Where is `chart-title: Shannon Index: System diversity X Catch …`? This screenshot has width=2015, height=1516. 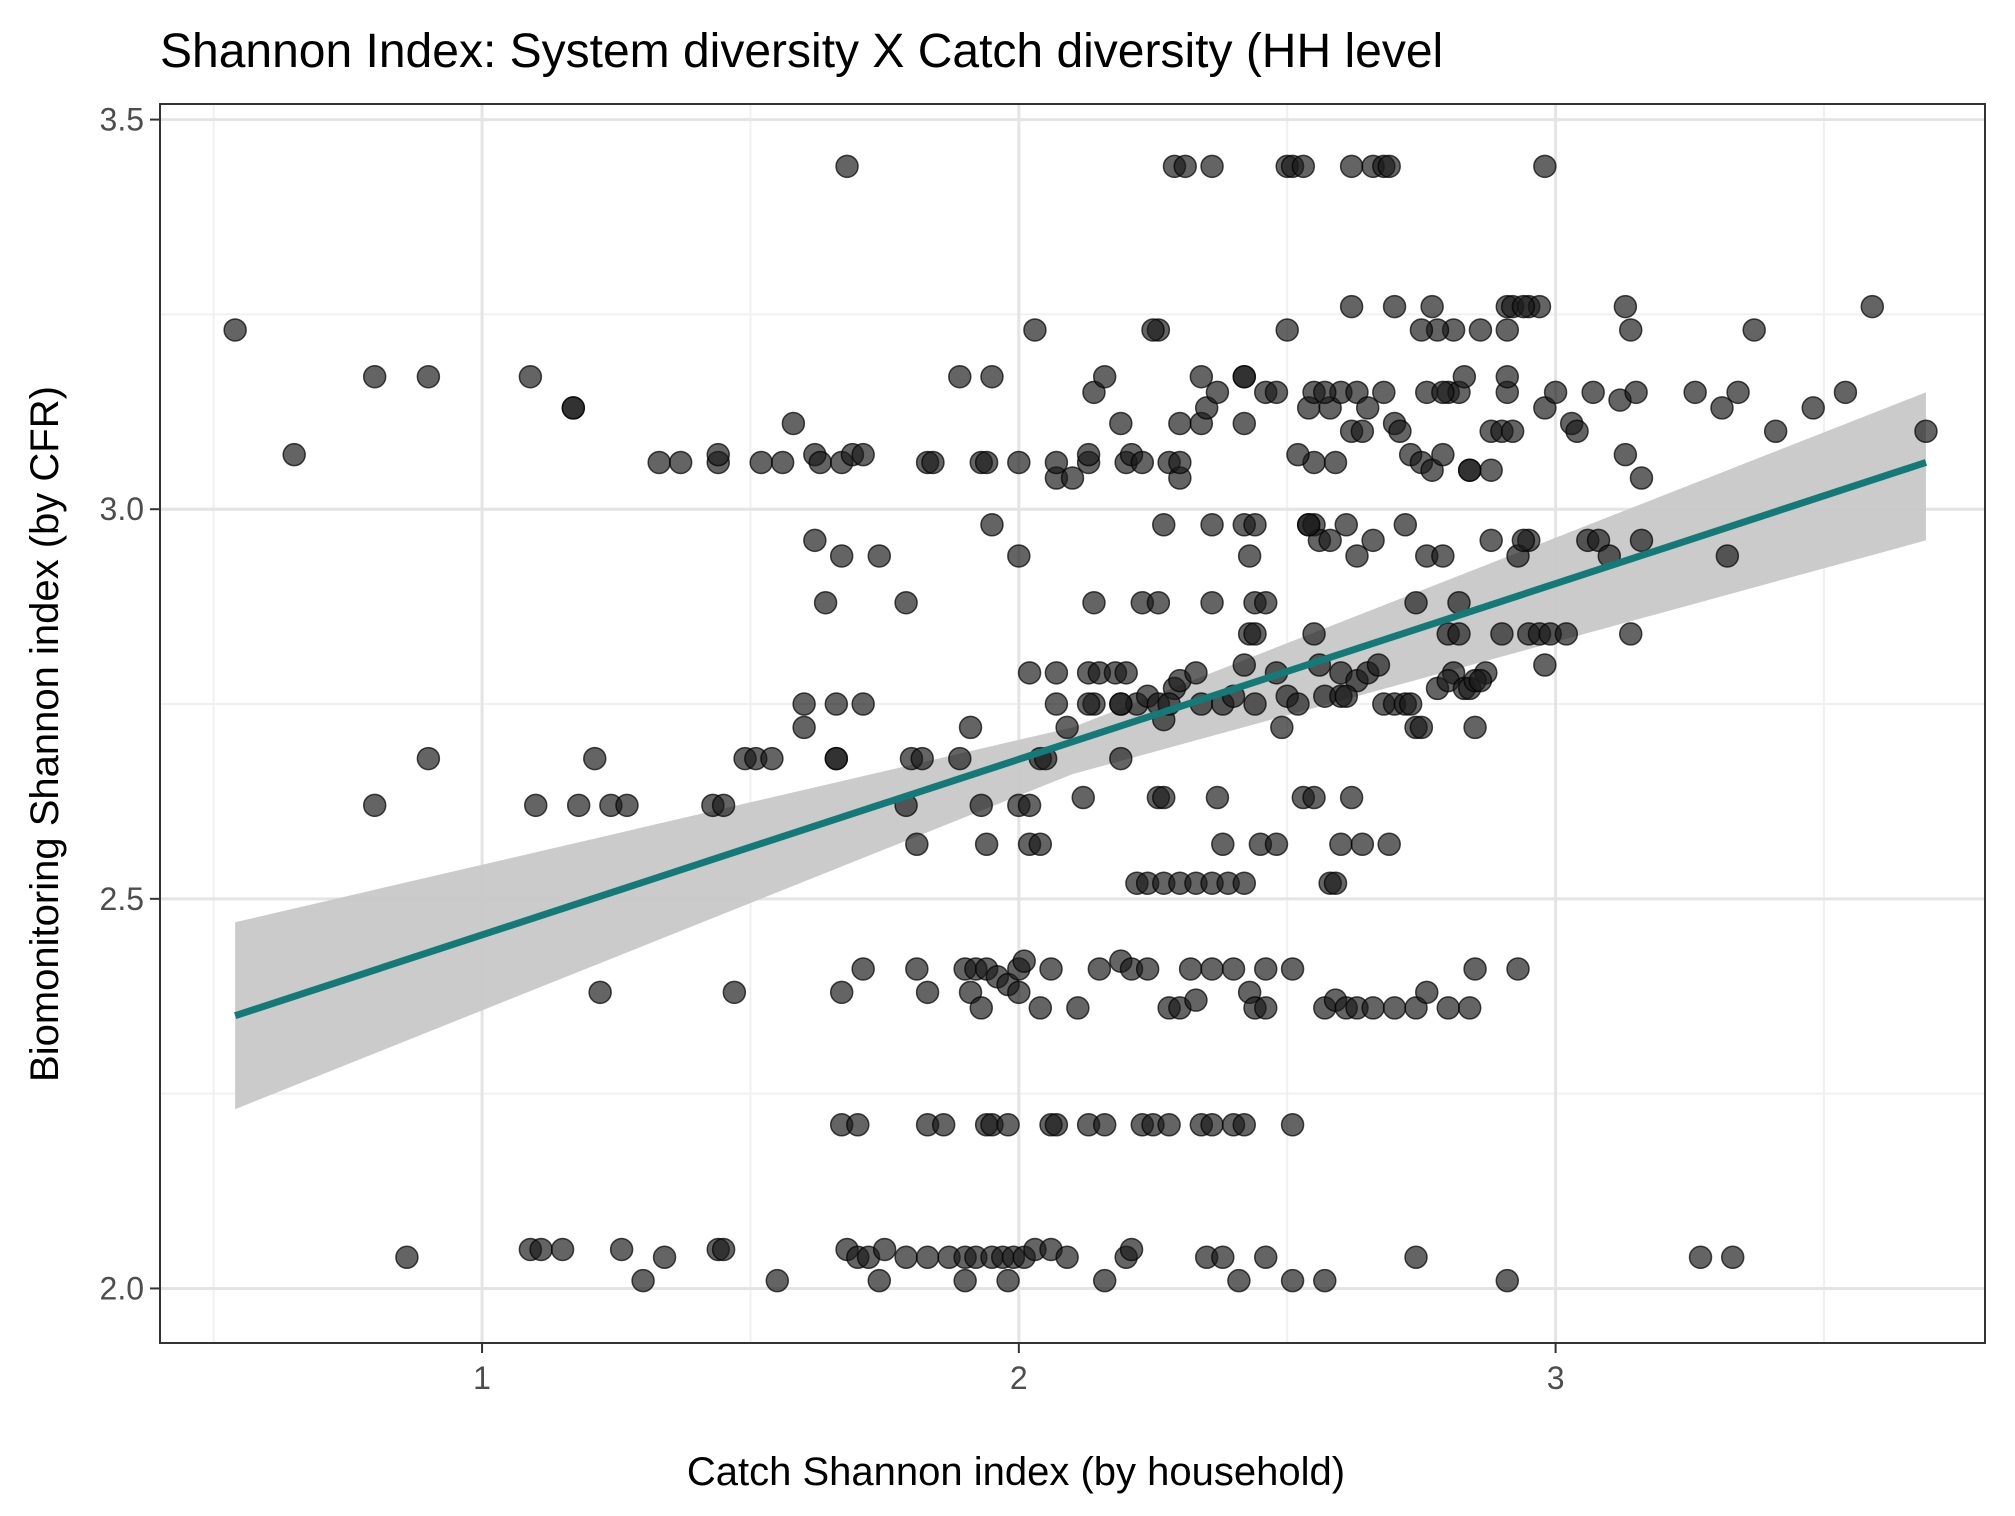
chart-title: Shannon Index: System diversity X Catch … is located at coordinates (801, 51).